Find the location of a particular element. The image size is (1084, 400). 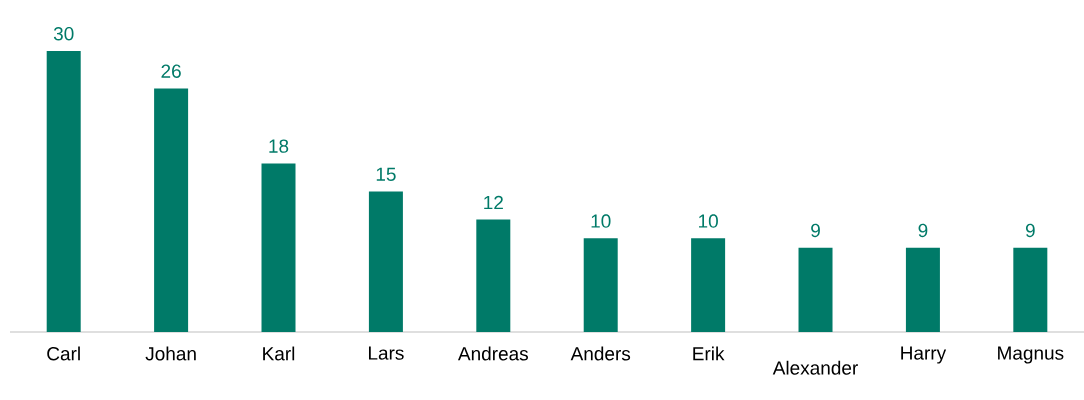

x-tick-label: Lars is located at coordinates (386, 353).